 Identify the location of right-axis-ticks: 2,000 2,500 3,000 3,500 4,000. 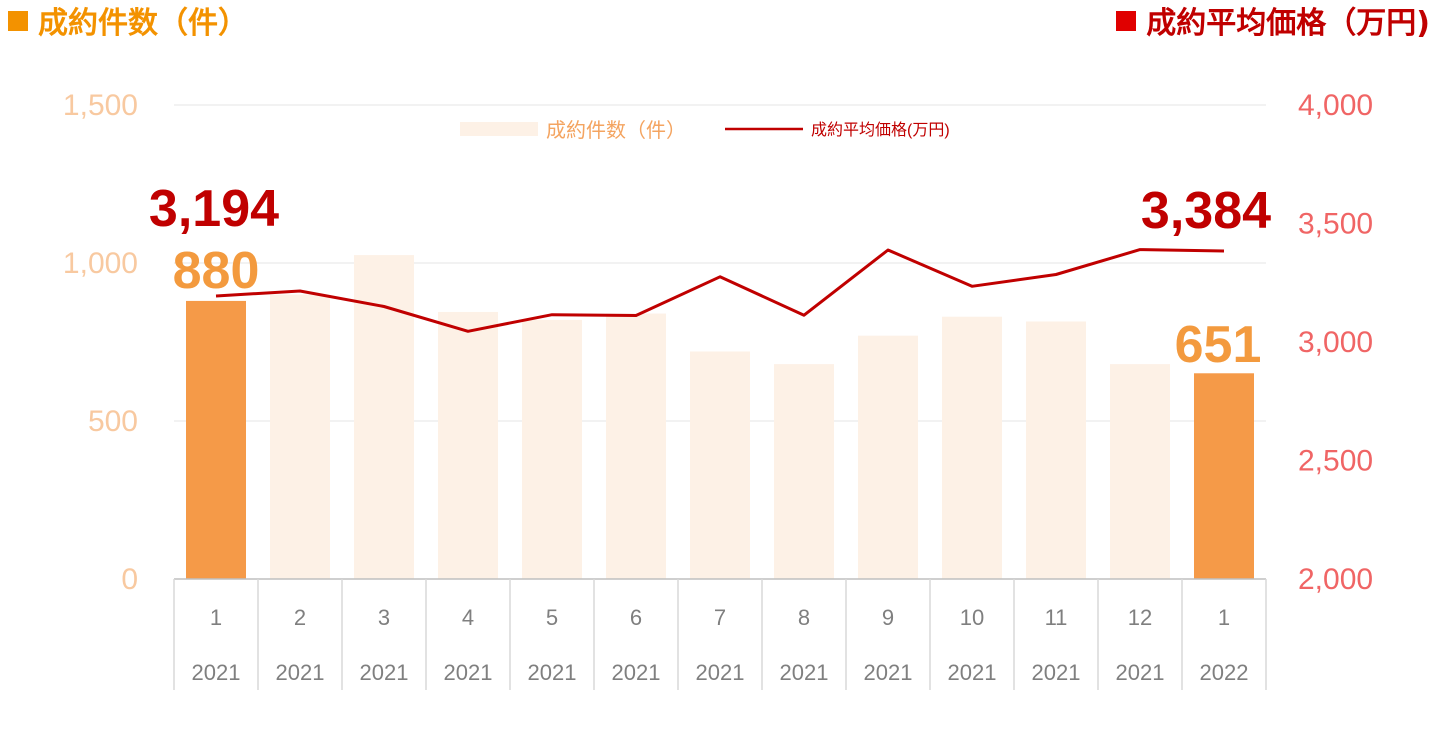
(1335, 342).